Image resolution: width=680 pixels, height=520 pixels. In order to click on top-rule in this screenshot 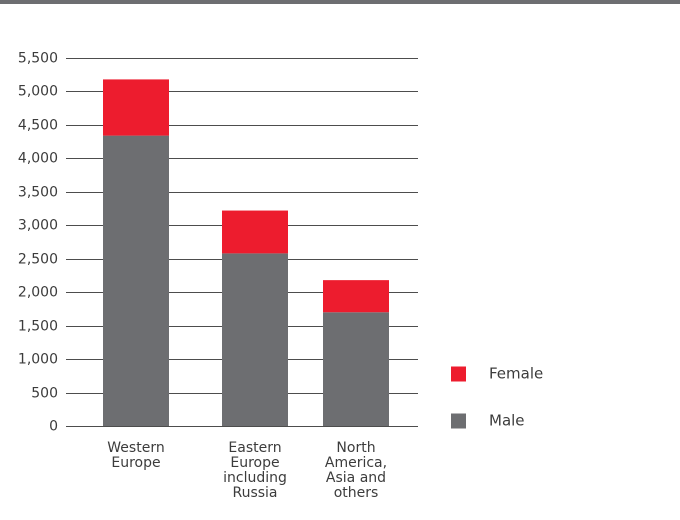, I will do `click(340, 2)`.